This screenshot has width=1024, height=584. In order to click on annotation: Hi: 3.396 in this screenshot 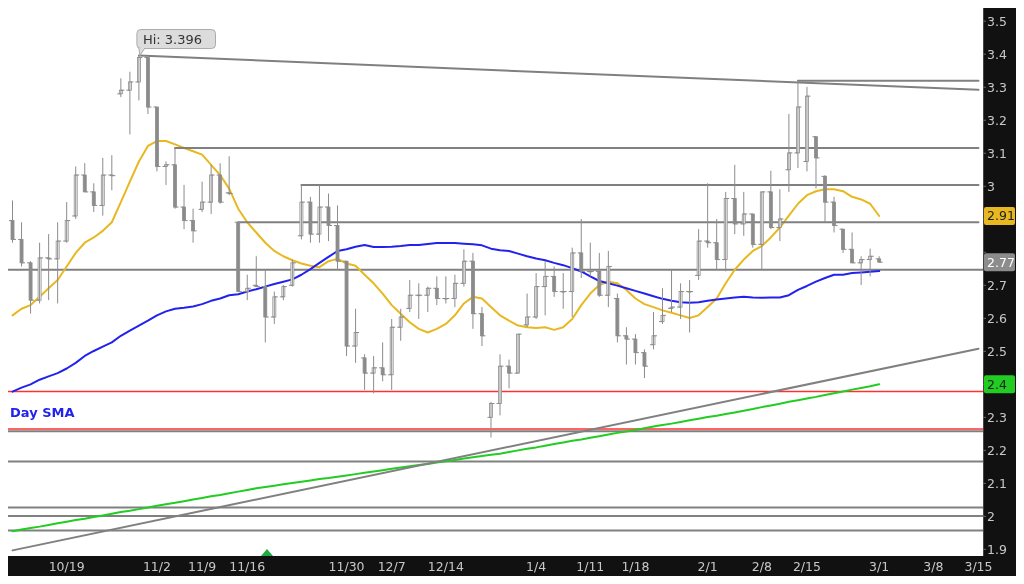, I will do `click(172, 39)`.